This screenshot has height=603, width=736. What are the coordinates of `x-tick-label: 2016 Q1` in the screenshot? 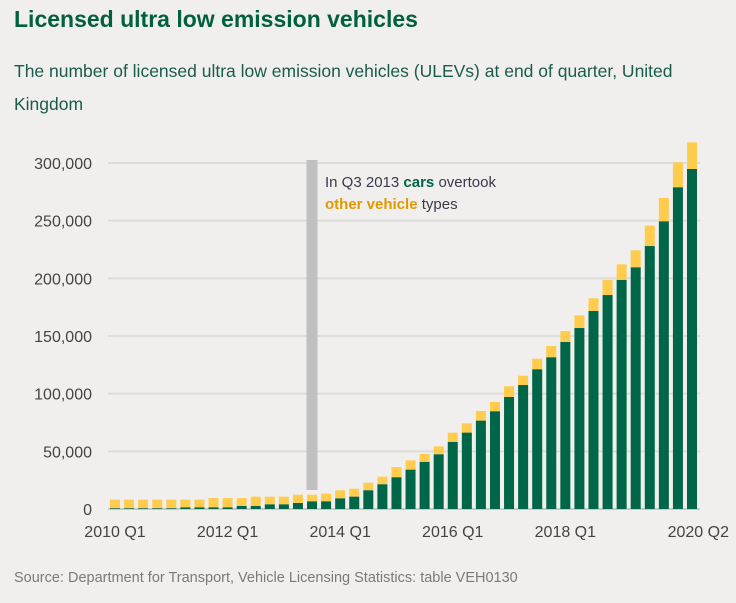 It's located at (452, 532).